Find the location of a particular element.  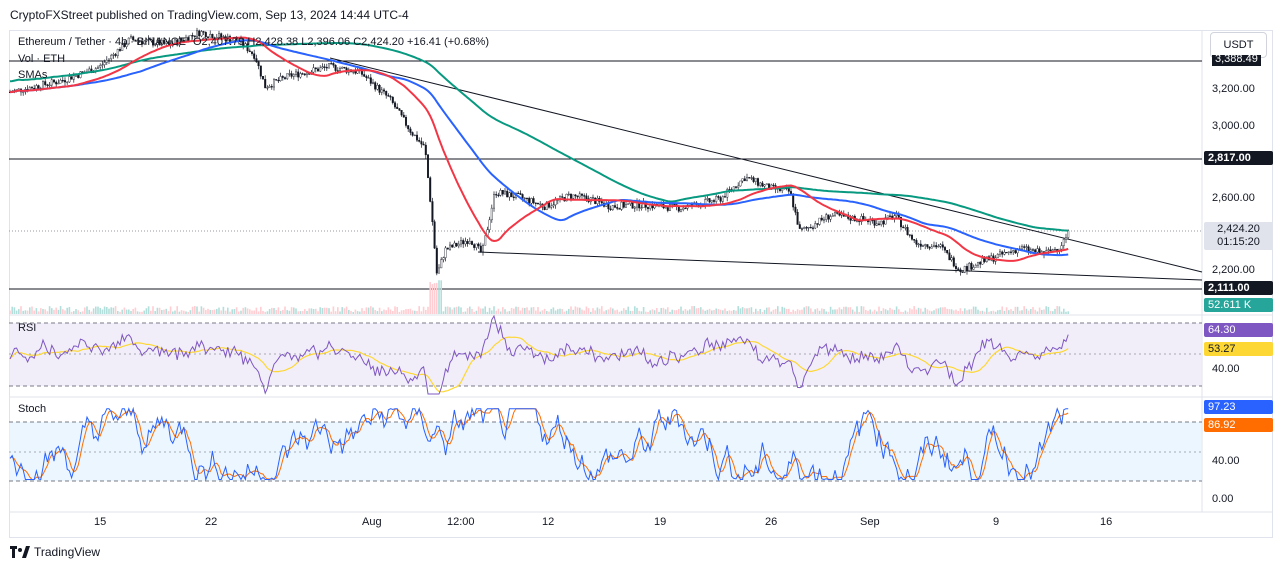

currency-button: USDT is located at coordinates (1238, 45).